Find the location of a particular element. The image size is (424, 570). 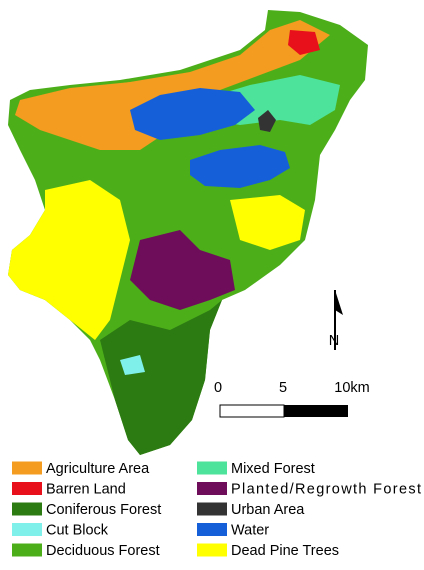

legend-label: Urban Area is located at coordinates (268, 510).